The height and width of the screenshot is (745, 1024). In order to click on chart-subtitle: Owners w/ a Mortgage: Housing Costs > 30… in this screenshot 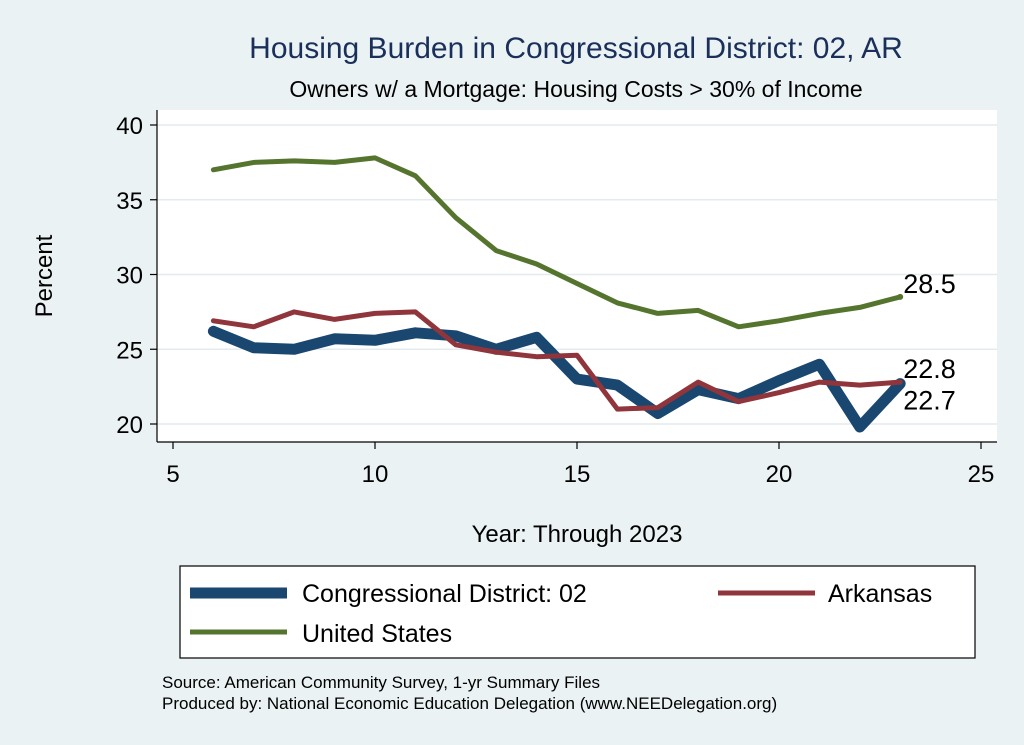, I will do `click(575, 89)`.